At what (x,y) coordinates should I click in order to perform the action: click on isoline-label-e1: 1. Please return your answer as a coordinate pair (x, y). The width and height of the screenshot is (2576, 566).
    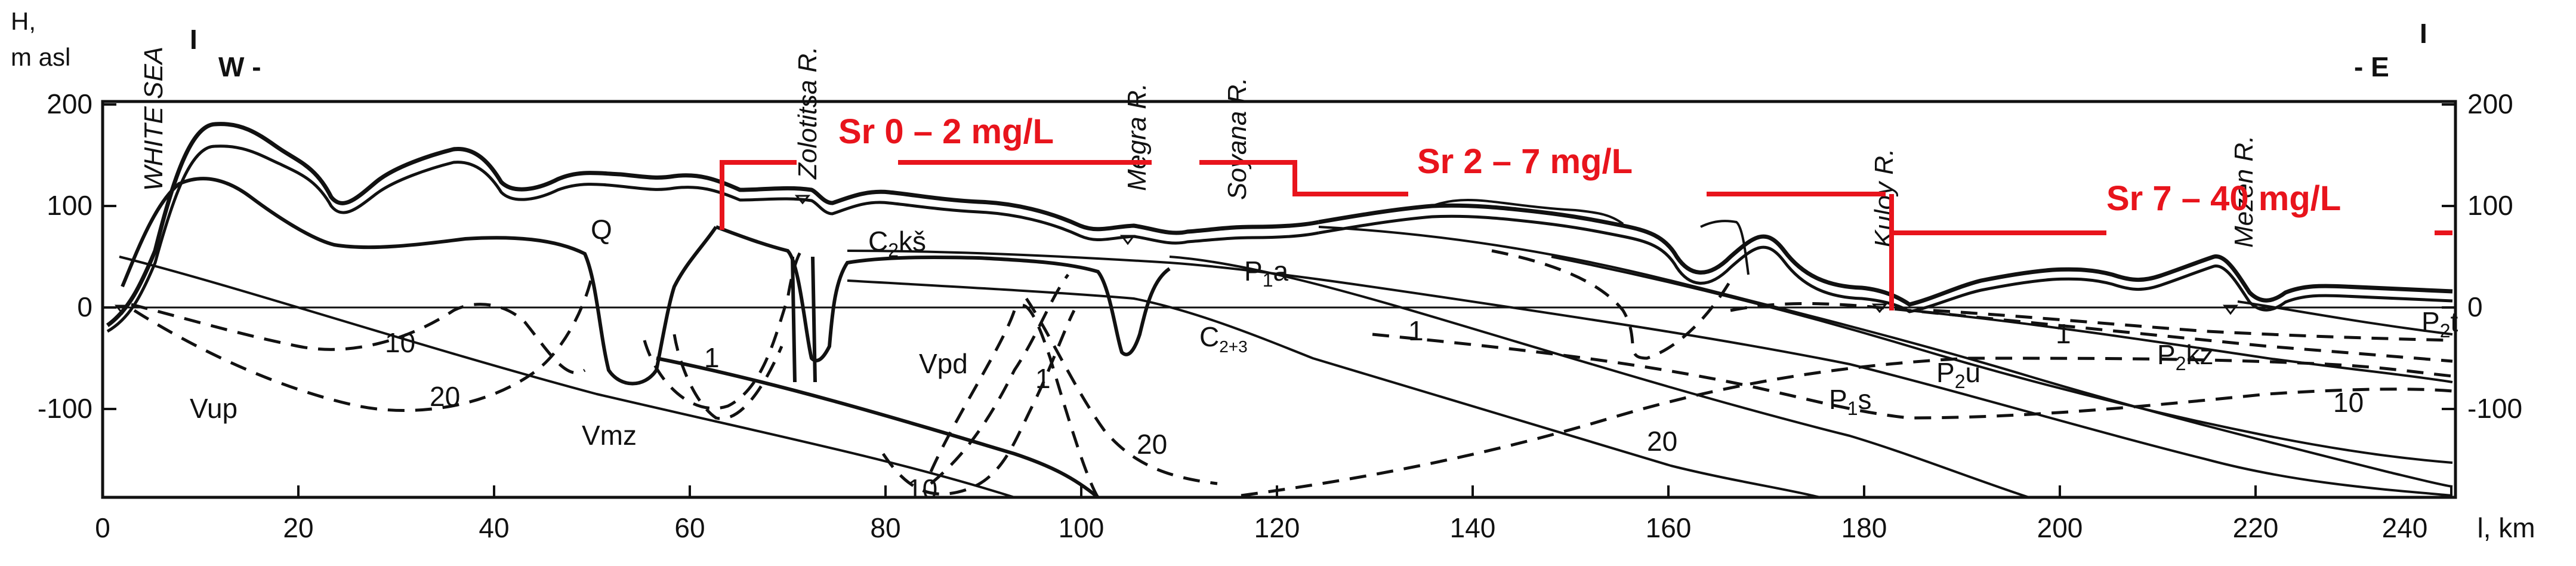
    Looking at the image, I should click on (2063, 333).